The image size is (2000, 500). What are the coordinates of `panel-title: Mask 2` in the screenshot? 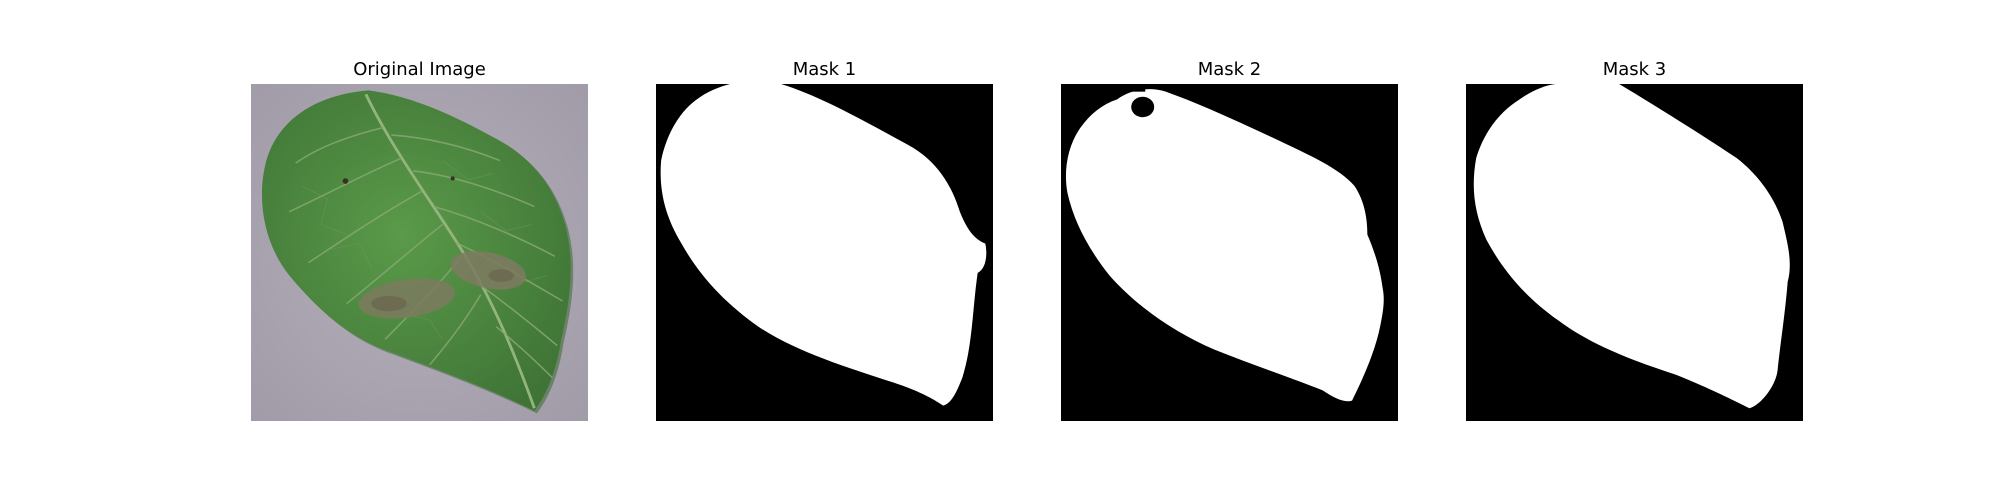 It's located at (1229, 69).